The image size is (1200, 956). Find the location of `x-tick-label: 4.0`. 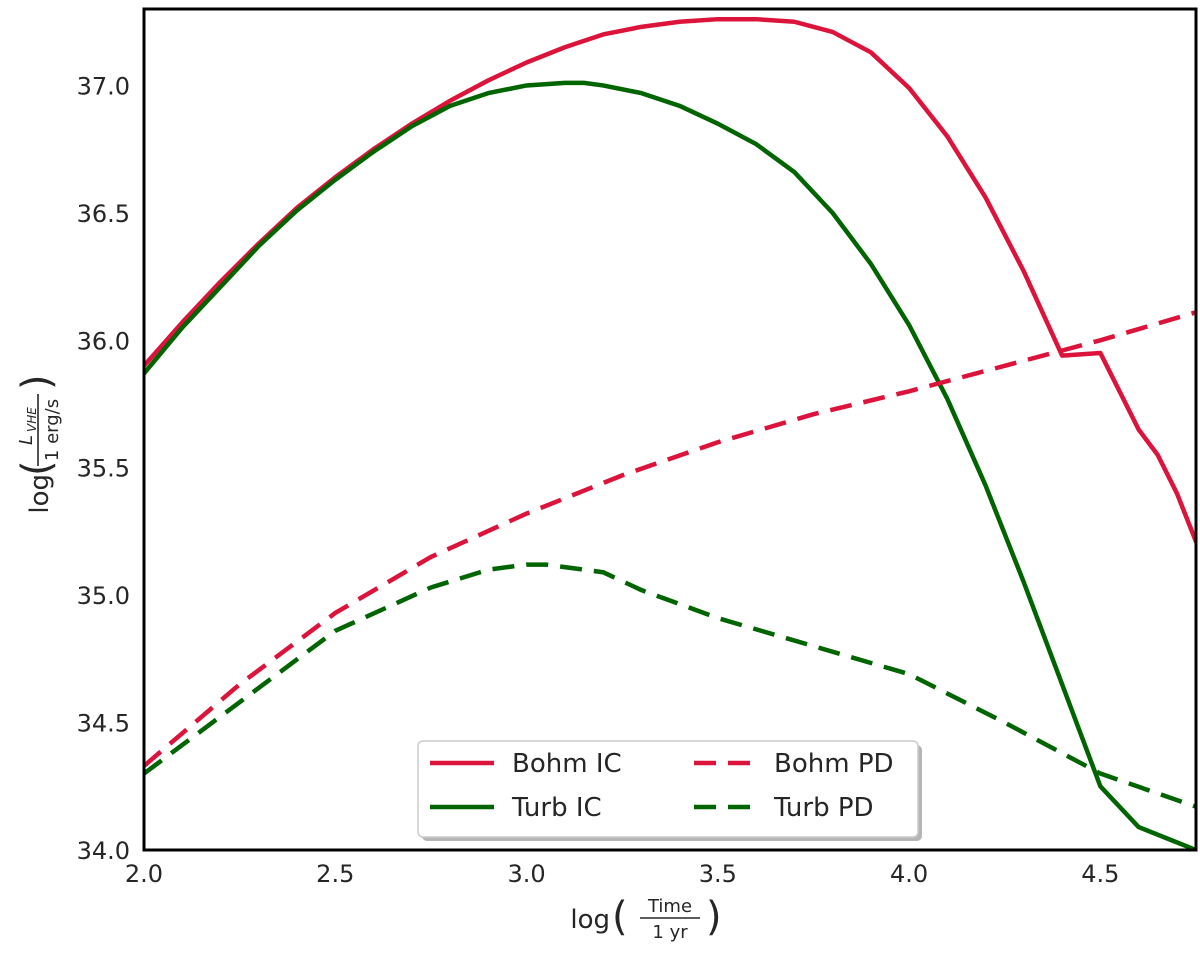

x-tick-label: 4.0 is located at coordinates (909, 874).